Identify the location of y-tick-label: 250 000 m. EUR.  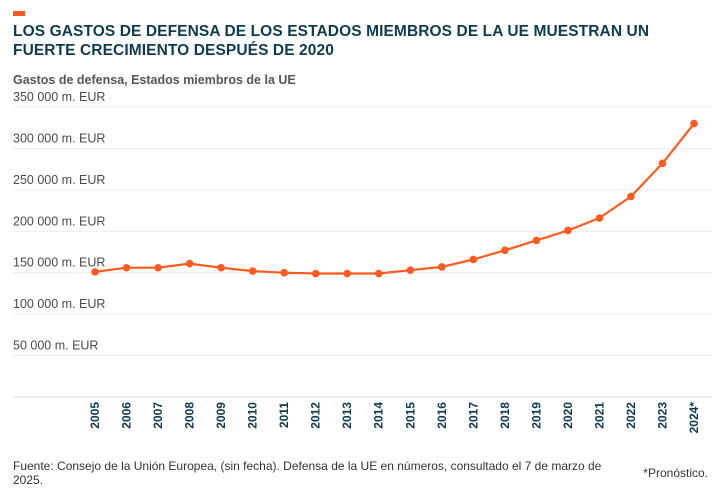
(59, 180).